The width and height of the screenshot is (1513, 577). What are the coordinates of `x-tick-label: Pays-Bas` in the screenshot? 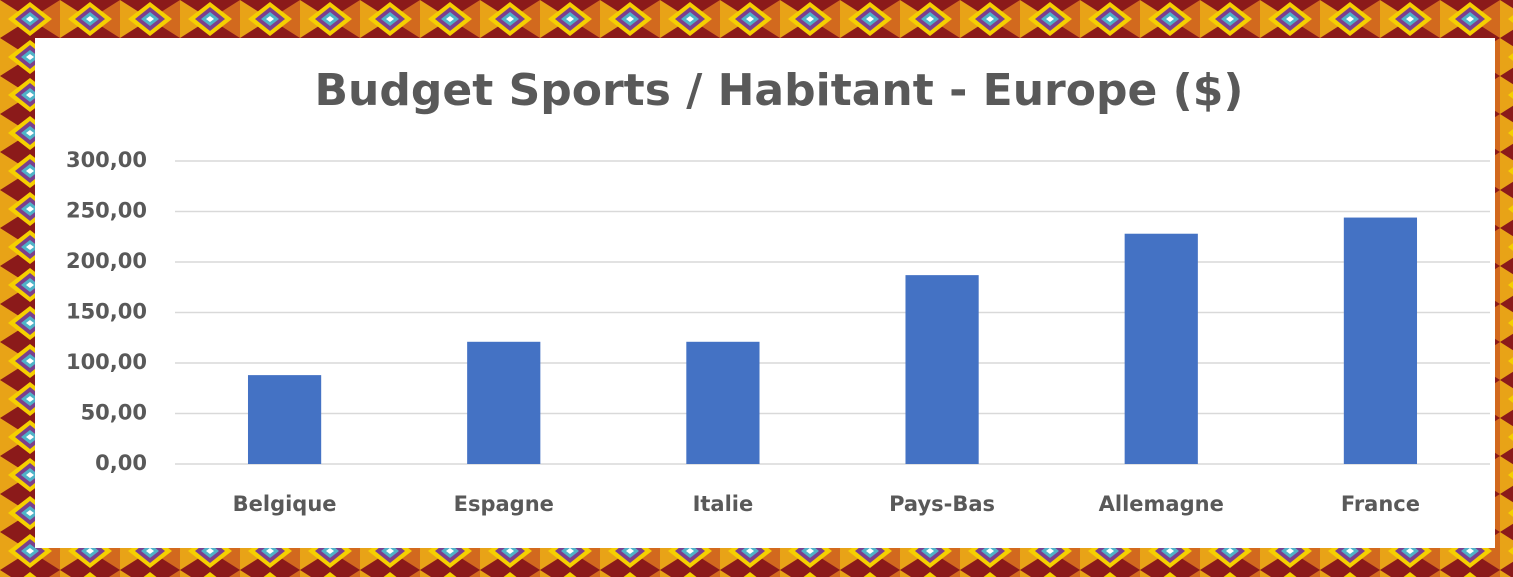 It's located at (942, 504).